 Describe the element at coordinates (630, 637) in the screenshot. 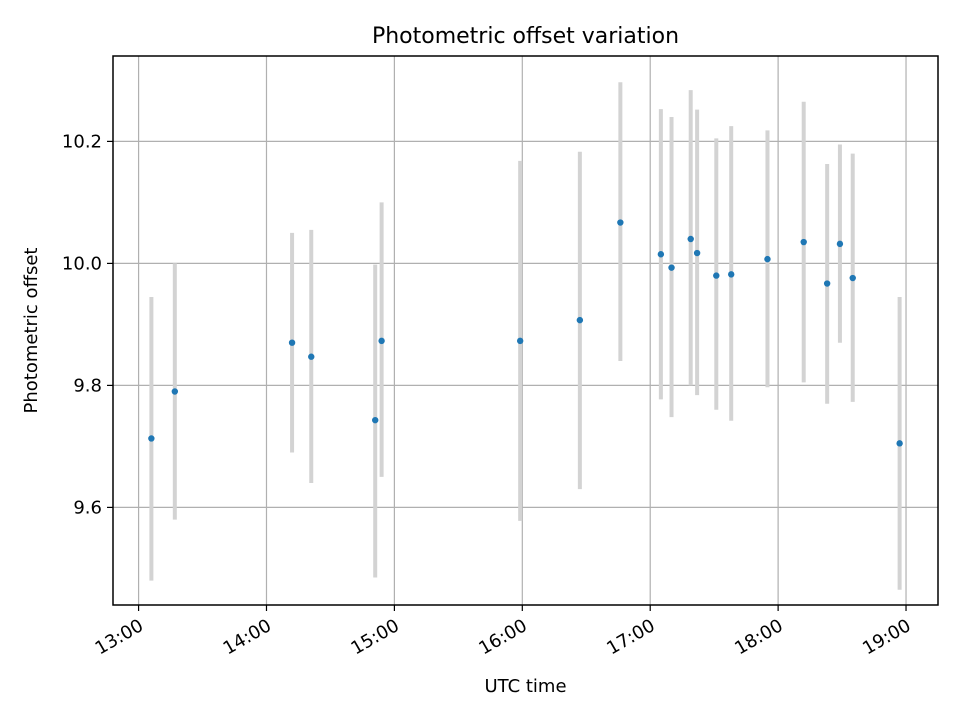

I see `x-tick-label: 17:00` at that location.